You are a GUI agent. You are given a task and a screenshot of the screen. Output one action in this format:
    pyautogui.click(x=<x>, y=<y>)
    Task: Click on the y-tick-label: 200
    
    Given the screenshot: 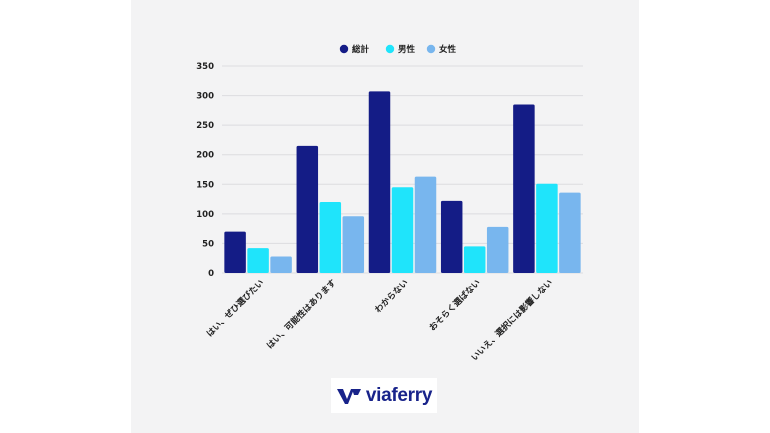 What is the action you would take?
    pyautogui.click(x=205, y=156)
    